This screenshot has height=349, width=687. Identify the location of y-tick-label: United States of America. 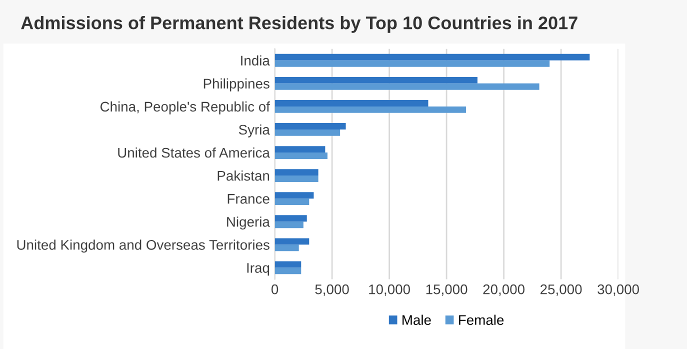
(194, 152).